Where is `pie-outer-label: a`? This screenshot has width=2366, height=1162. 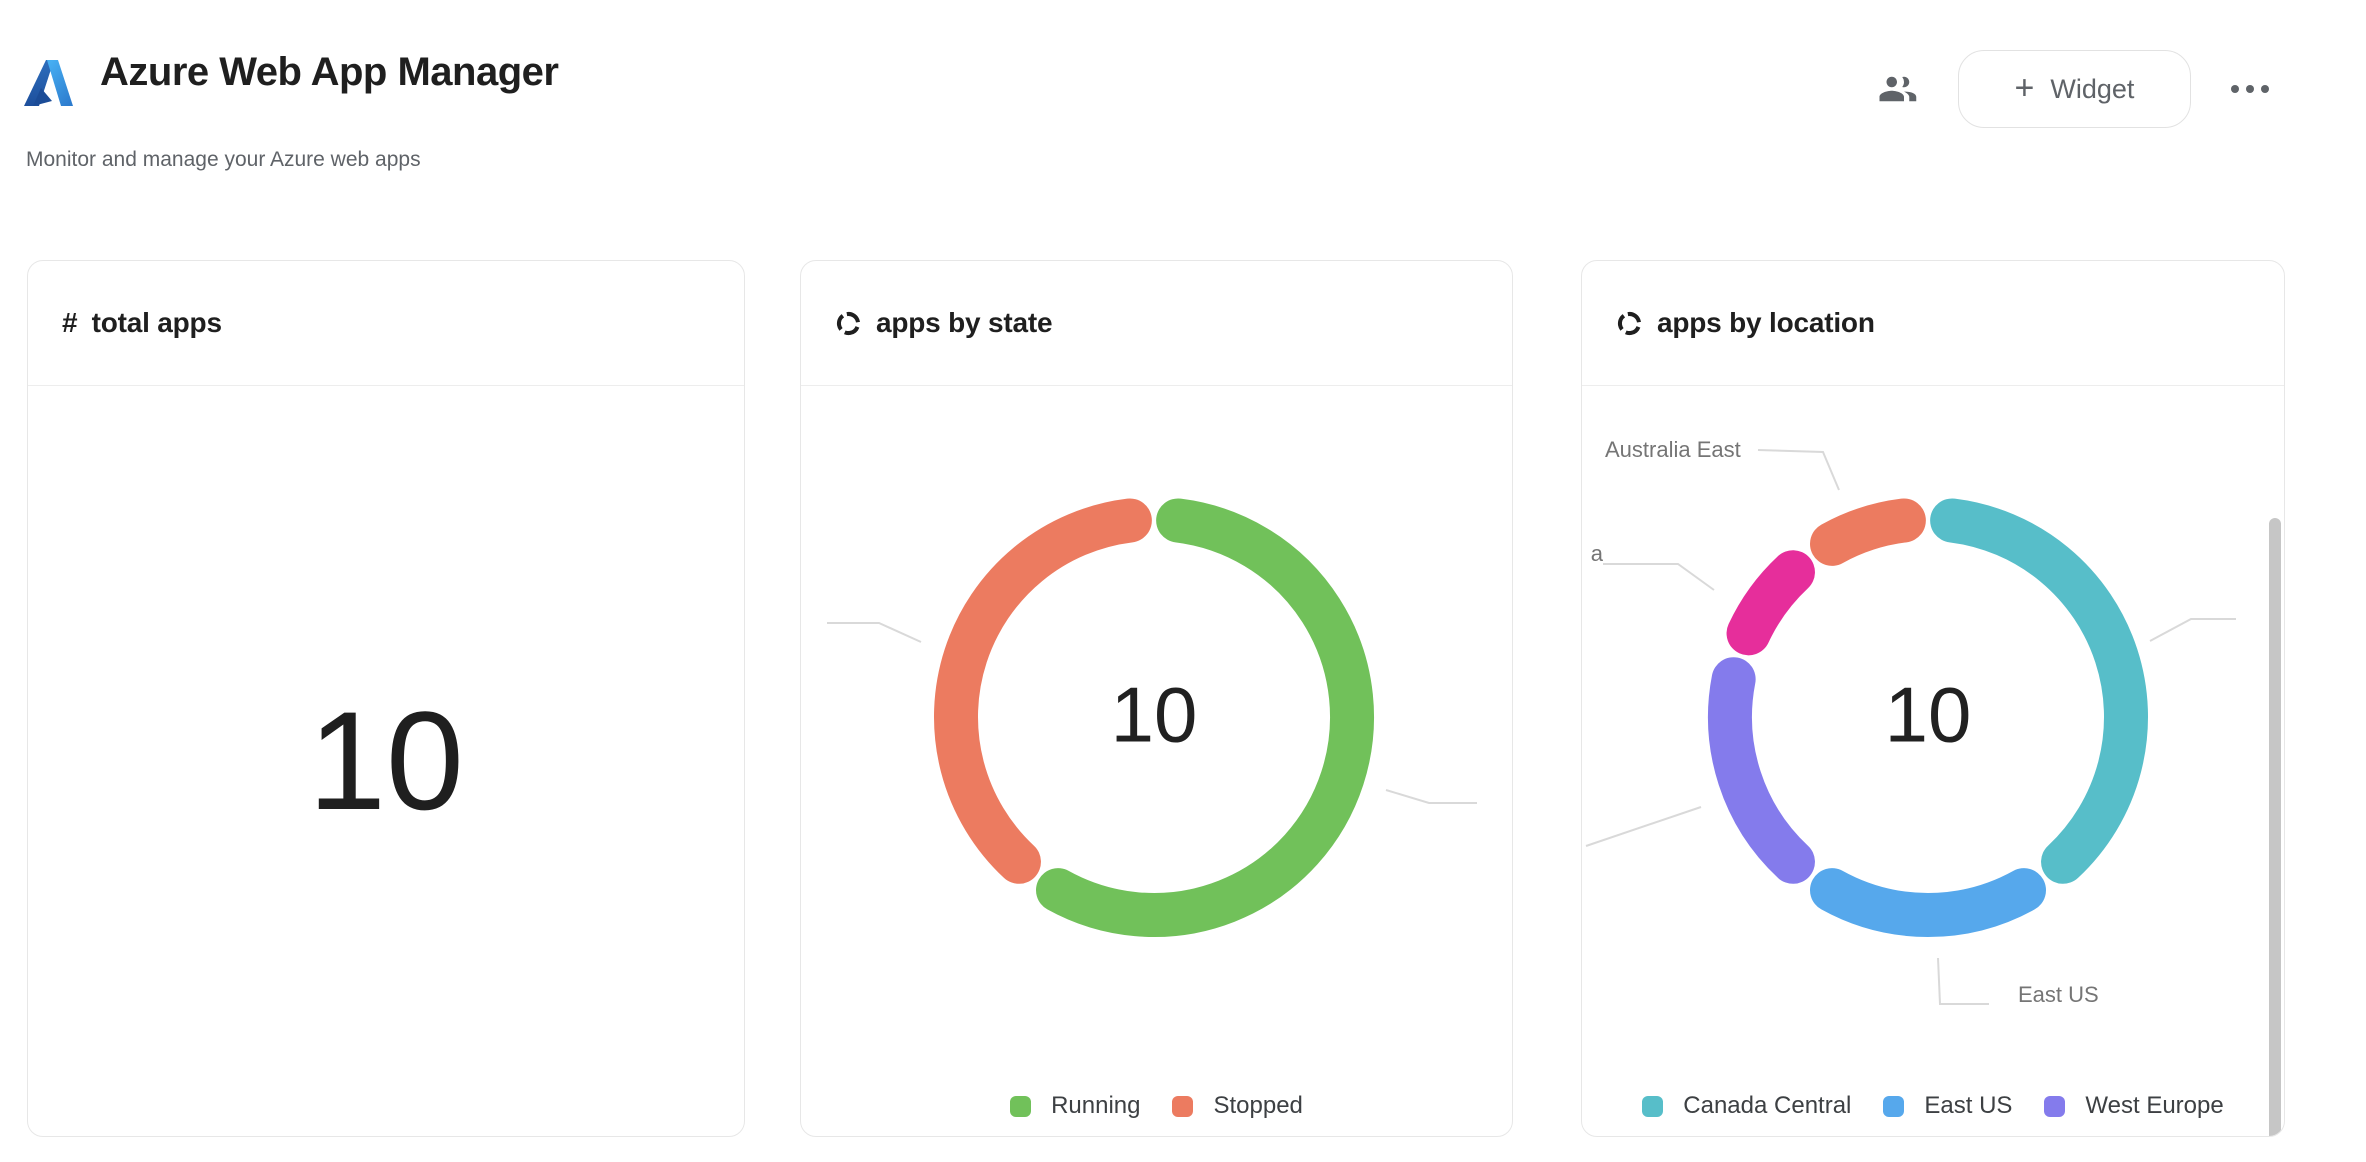 pie-outer-label: a is located at coordinates (1597, 553).